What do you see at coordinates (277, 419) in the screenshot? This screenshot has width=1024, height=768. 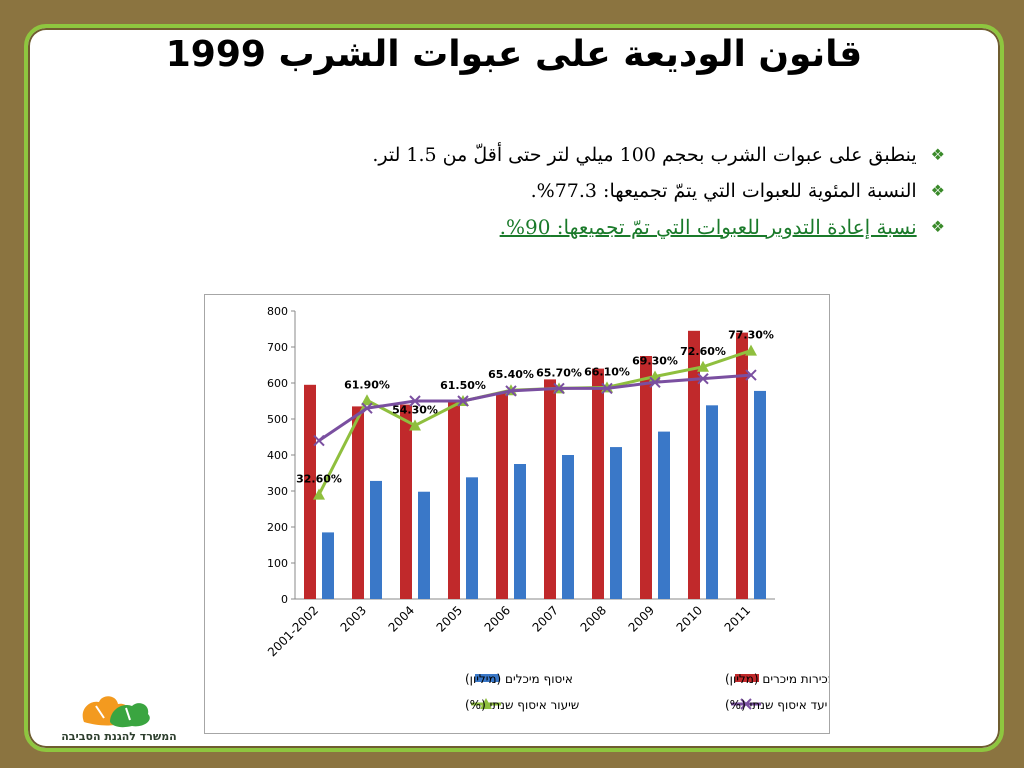 I see `y-tick-label: 500` at bounding box center [277, 419].